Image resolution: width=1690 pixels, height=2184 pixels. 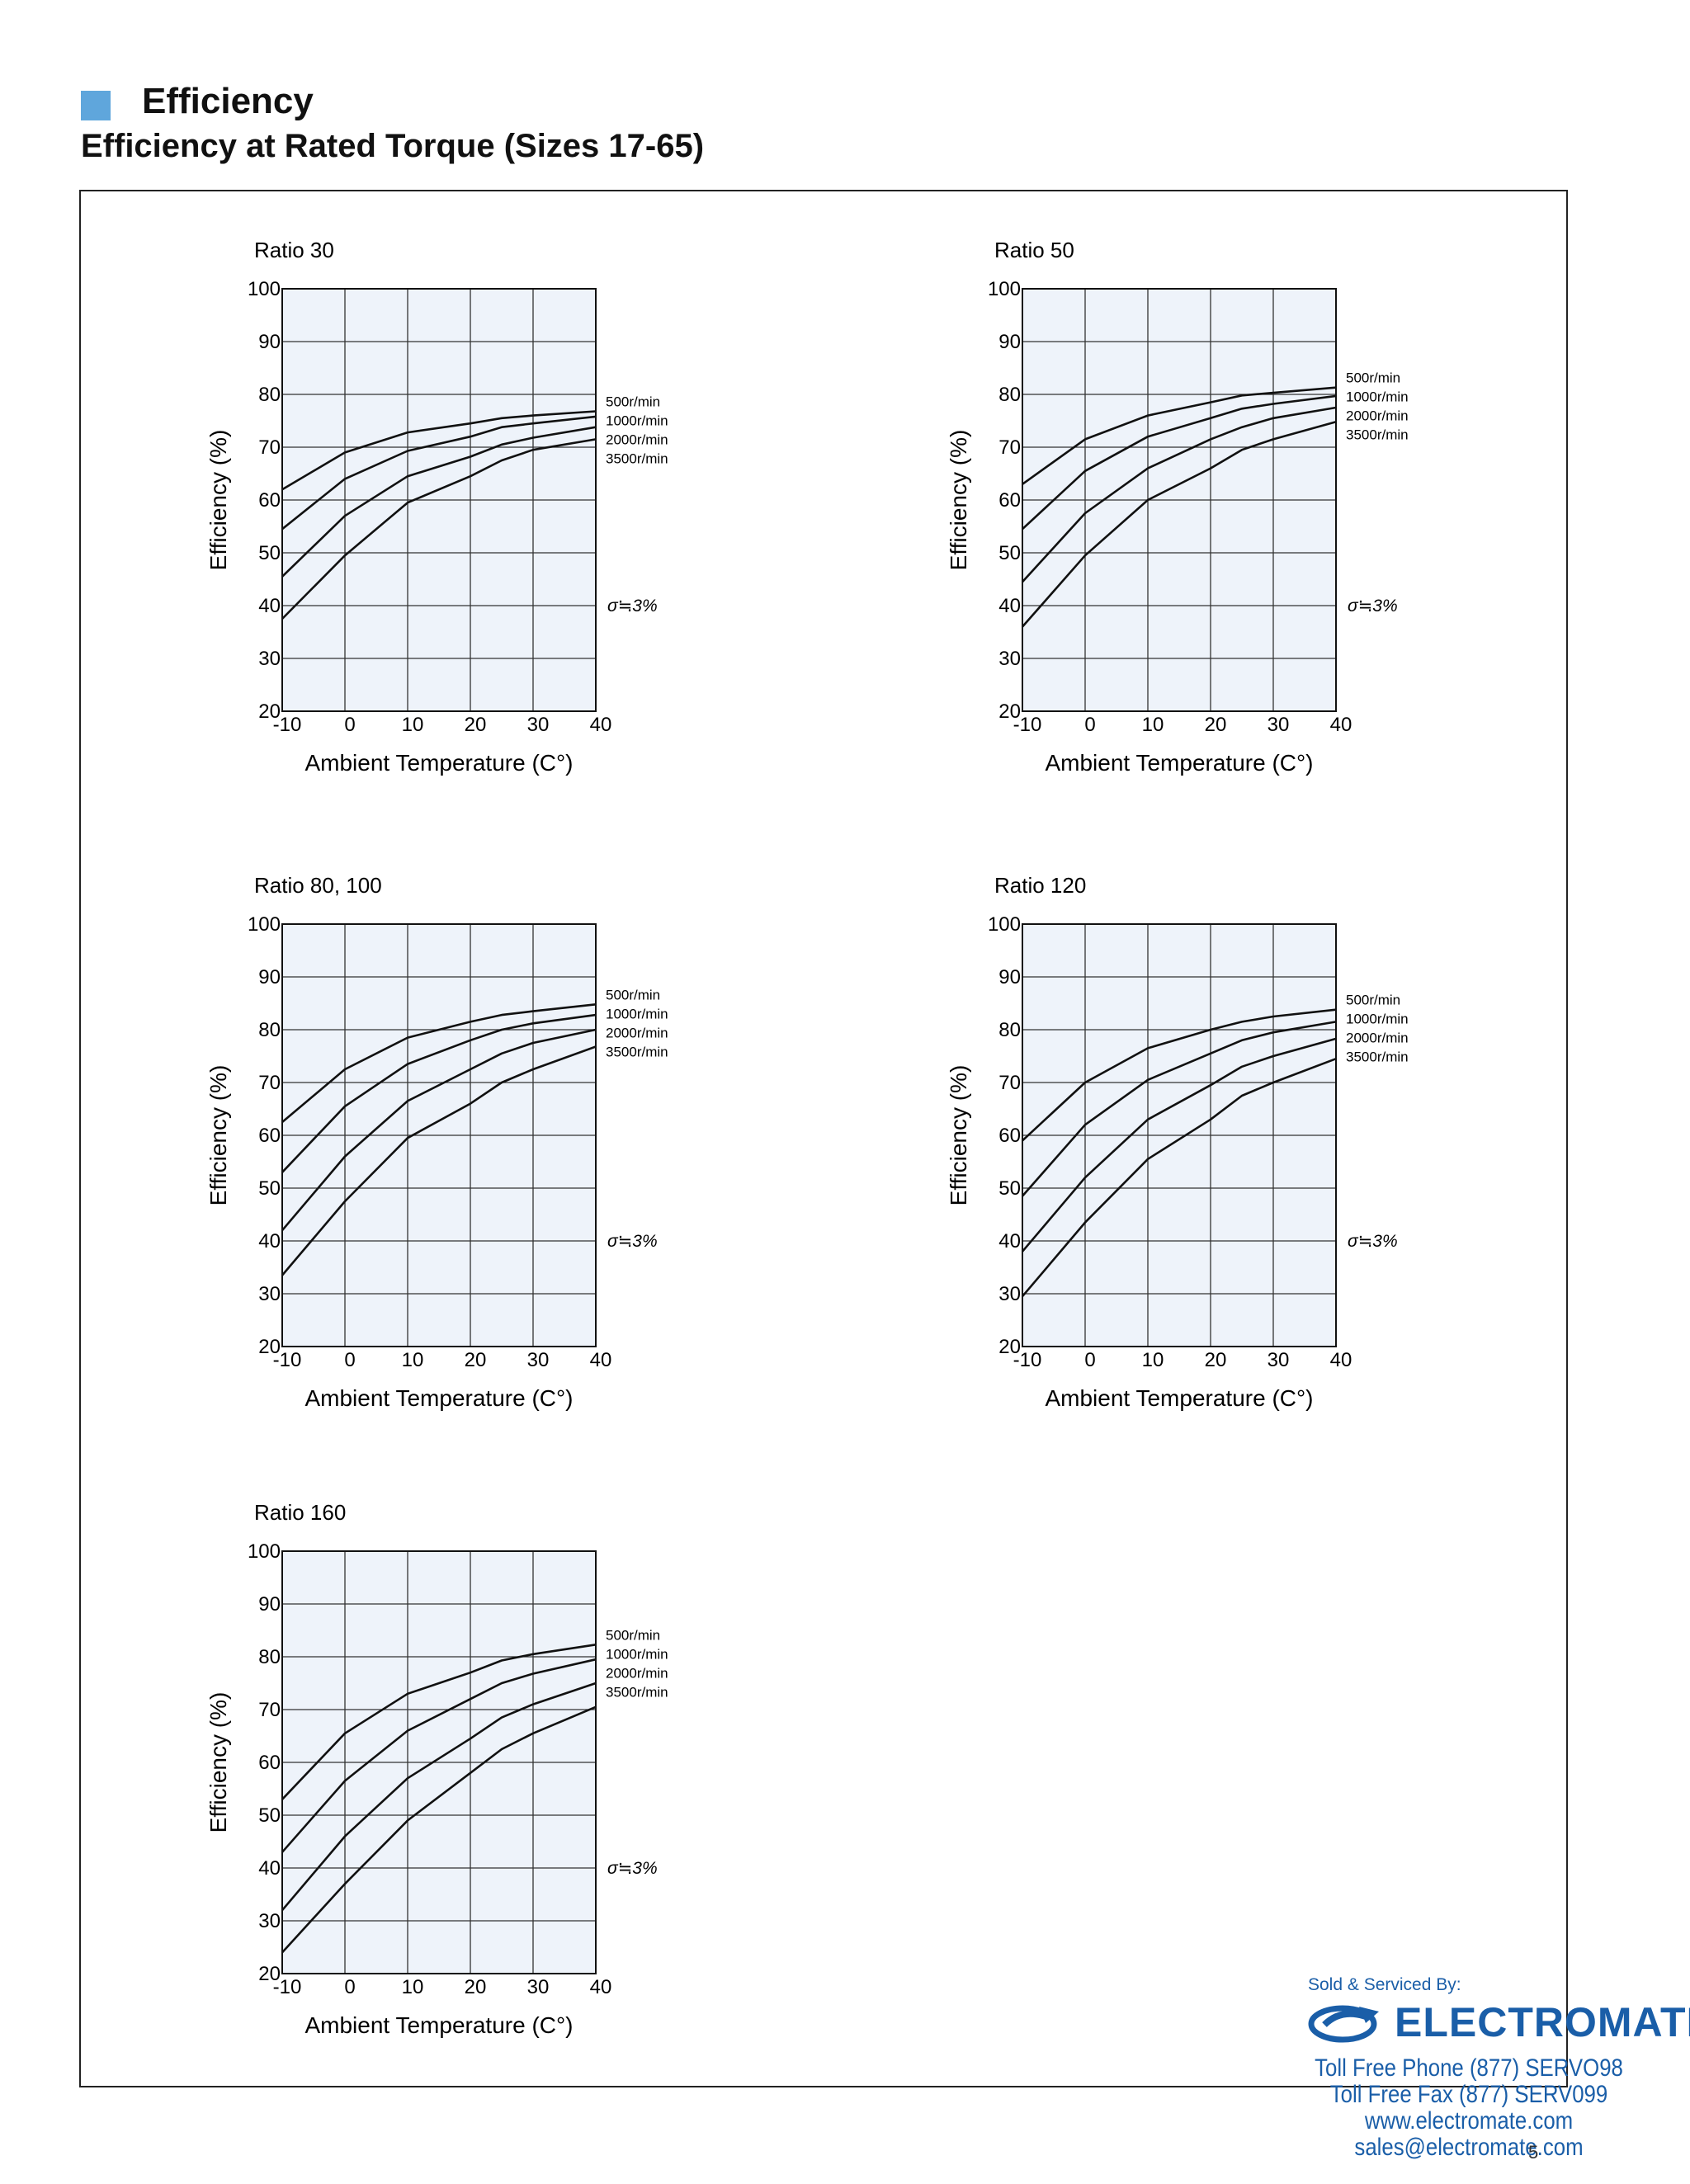 What do you see at coordinates (1469, 2147) in the screenshot?
I see `email-link: sales@electromate.com` at bounding box center [1469, 2147].